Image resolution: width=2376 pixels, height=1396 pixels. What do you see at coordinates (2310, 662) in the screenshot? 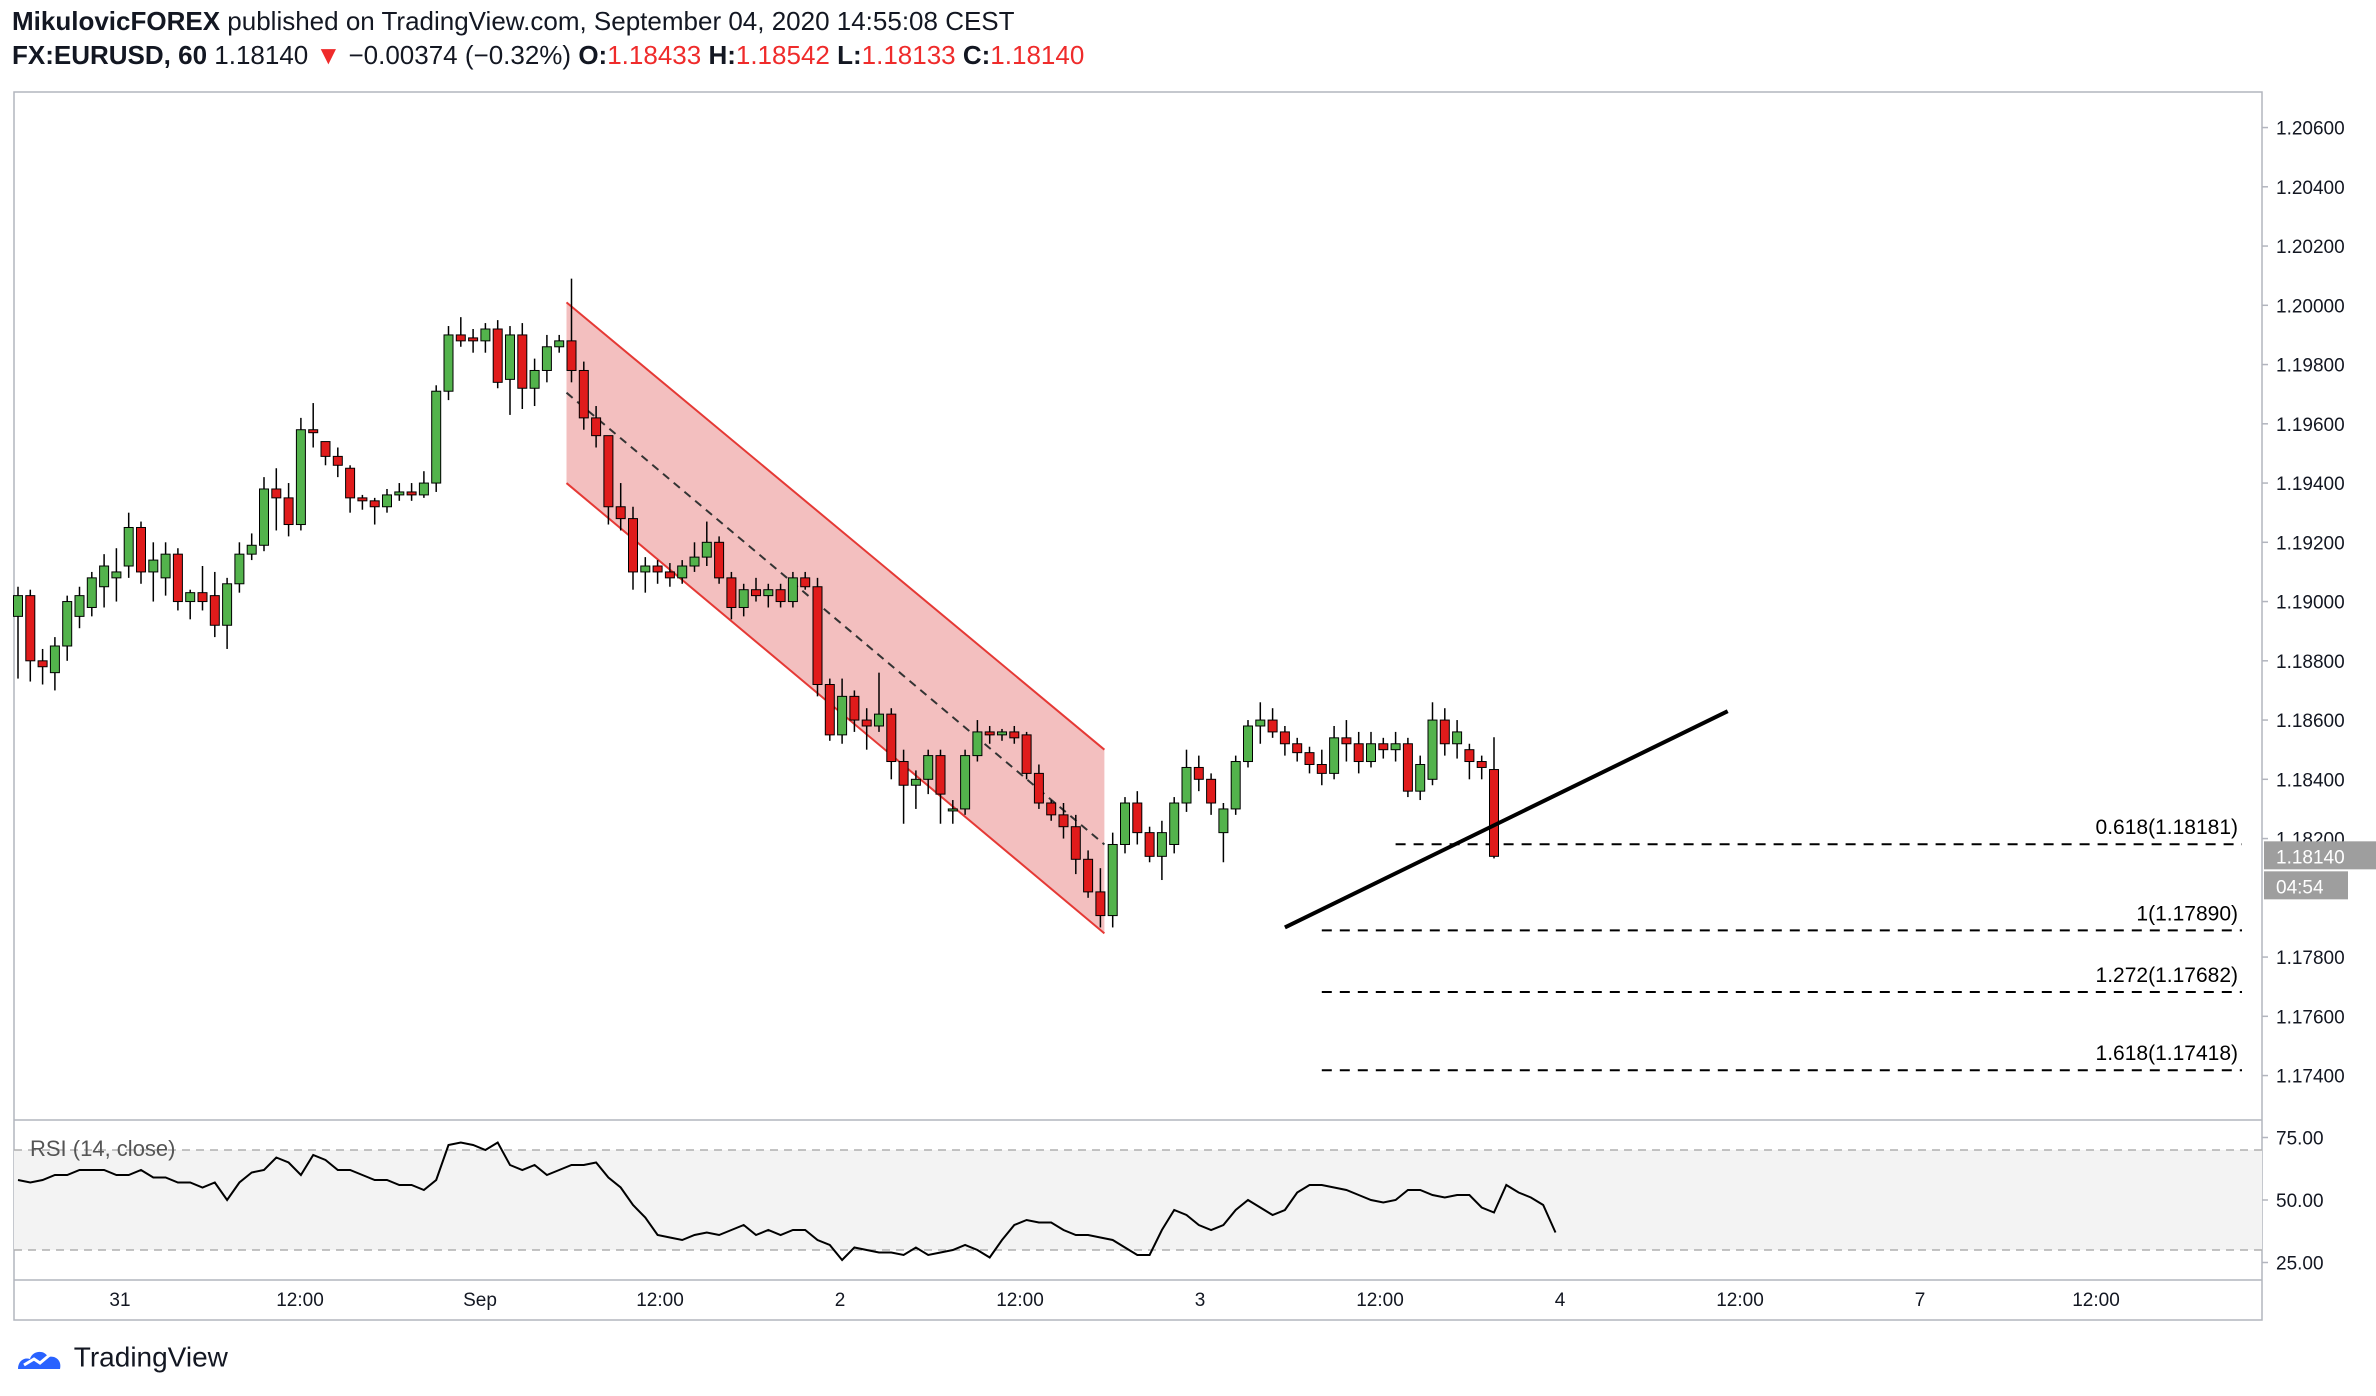
I see `price-axis-label: 1.18800` at bounding box center [2310, 662].